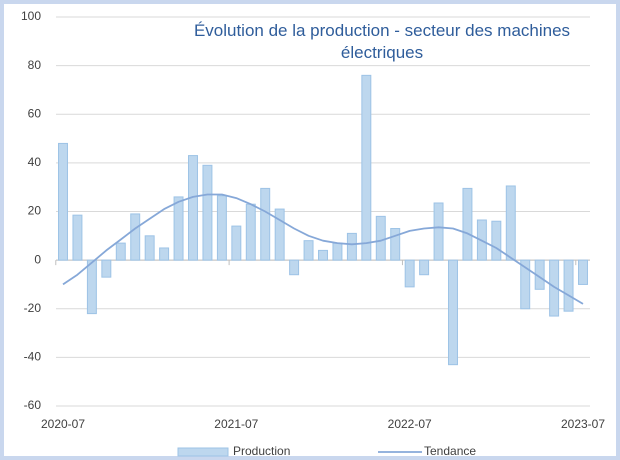 The width and height of the screenshot is (620, 460). What do you see at coordinates (236, 424) in the screenshot?
I see `x-tick-label: 2021-07` at bounding box center [236, 424].